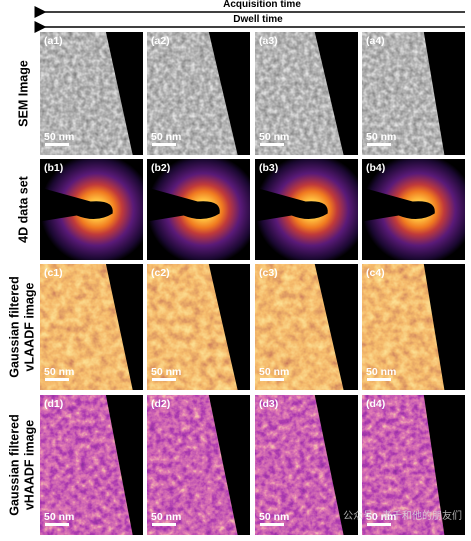  What do you see at coordinates (375, 168) in the screenshot?
I see `panel-label: (b4)` at bounding box center [375, 168].